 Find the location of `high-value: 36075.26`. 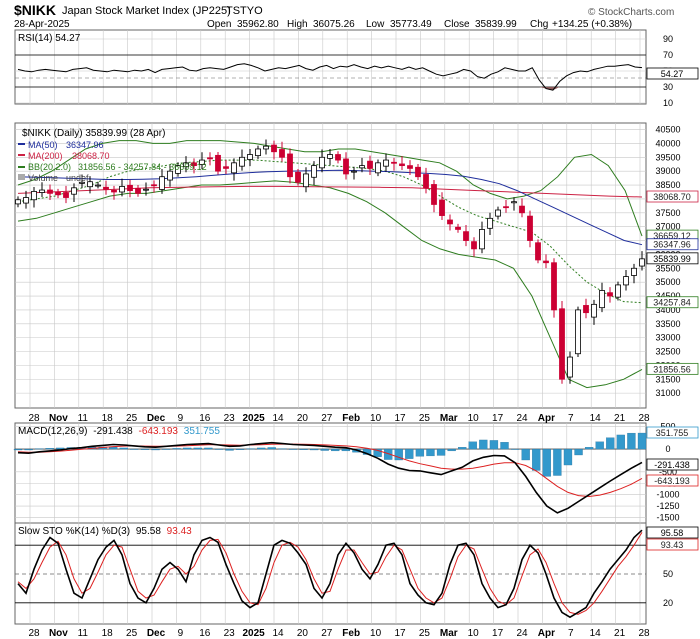

high-value: 36075.26 is located at coordinates (334, 24).